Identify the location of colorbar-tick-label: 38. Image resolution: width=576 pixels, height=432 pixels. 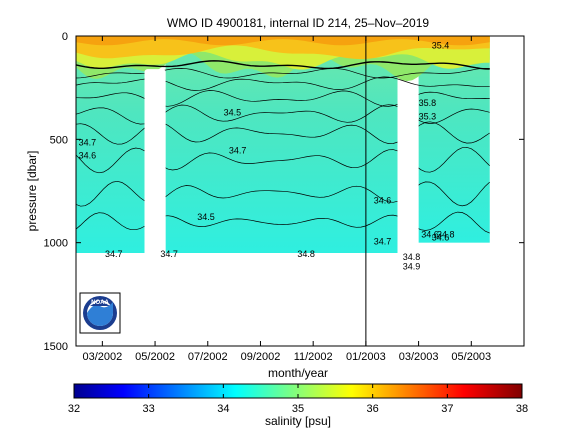
(522, 409).